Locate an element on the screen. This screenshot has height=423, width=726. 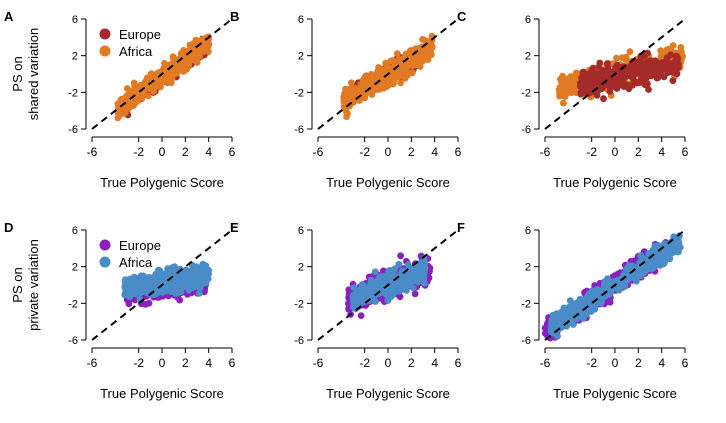
x-tick-label: -2 is located at coordinates (364, 152).